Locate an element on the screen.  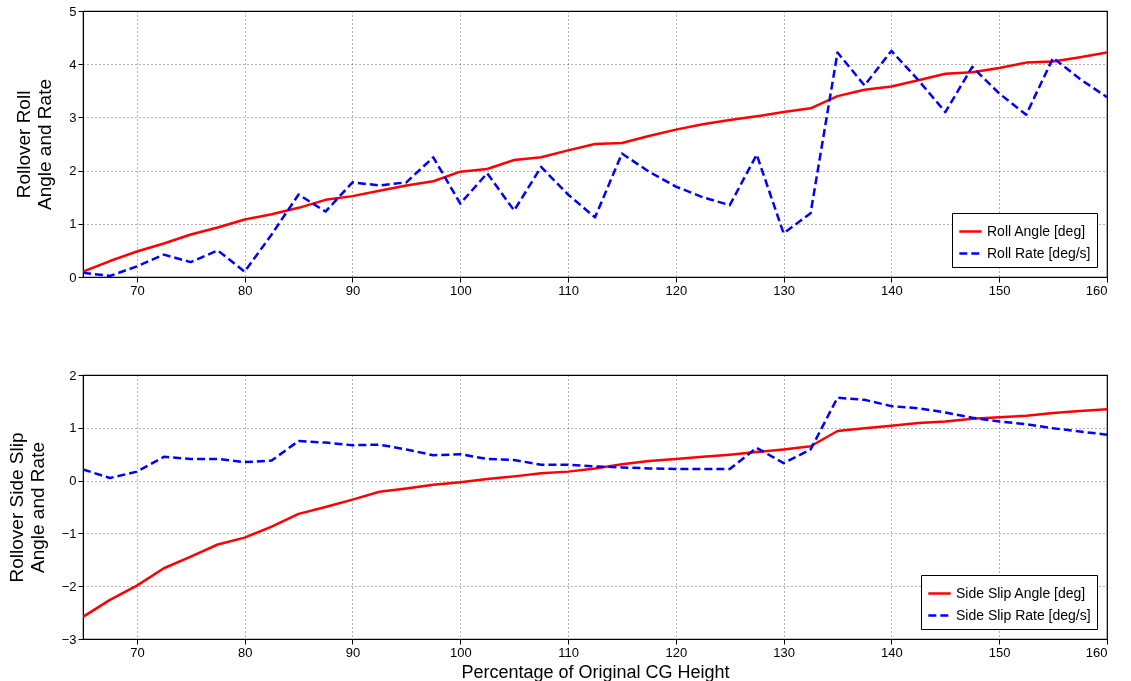
legend-label: Roll Angle [deg] is located at coordinates (1036, 230).